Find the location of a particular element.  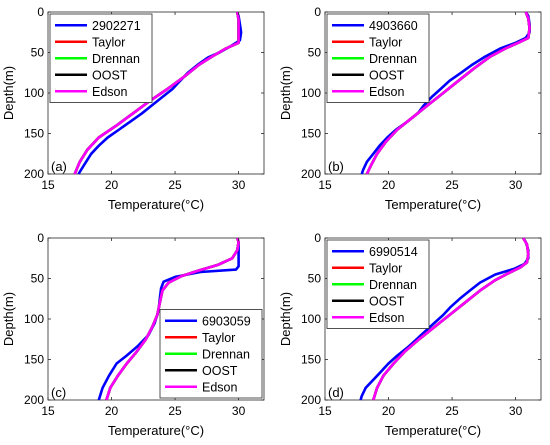

legend-label: 6990514 is located at coordinates (393, 252).